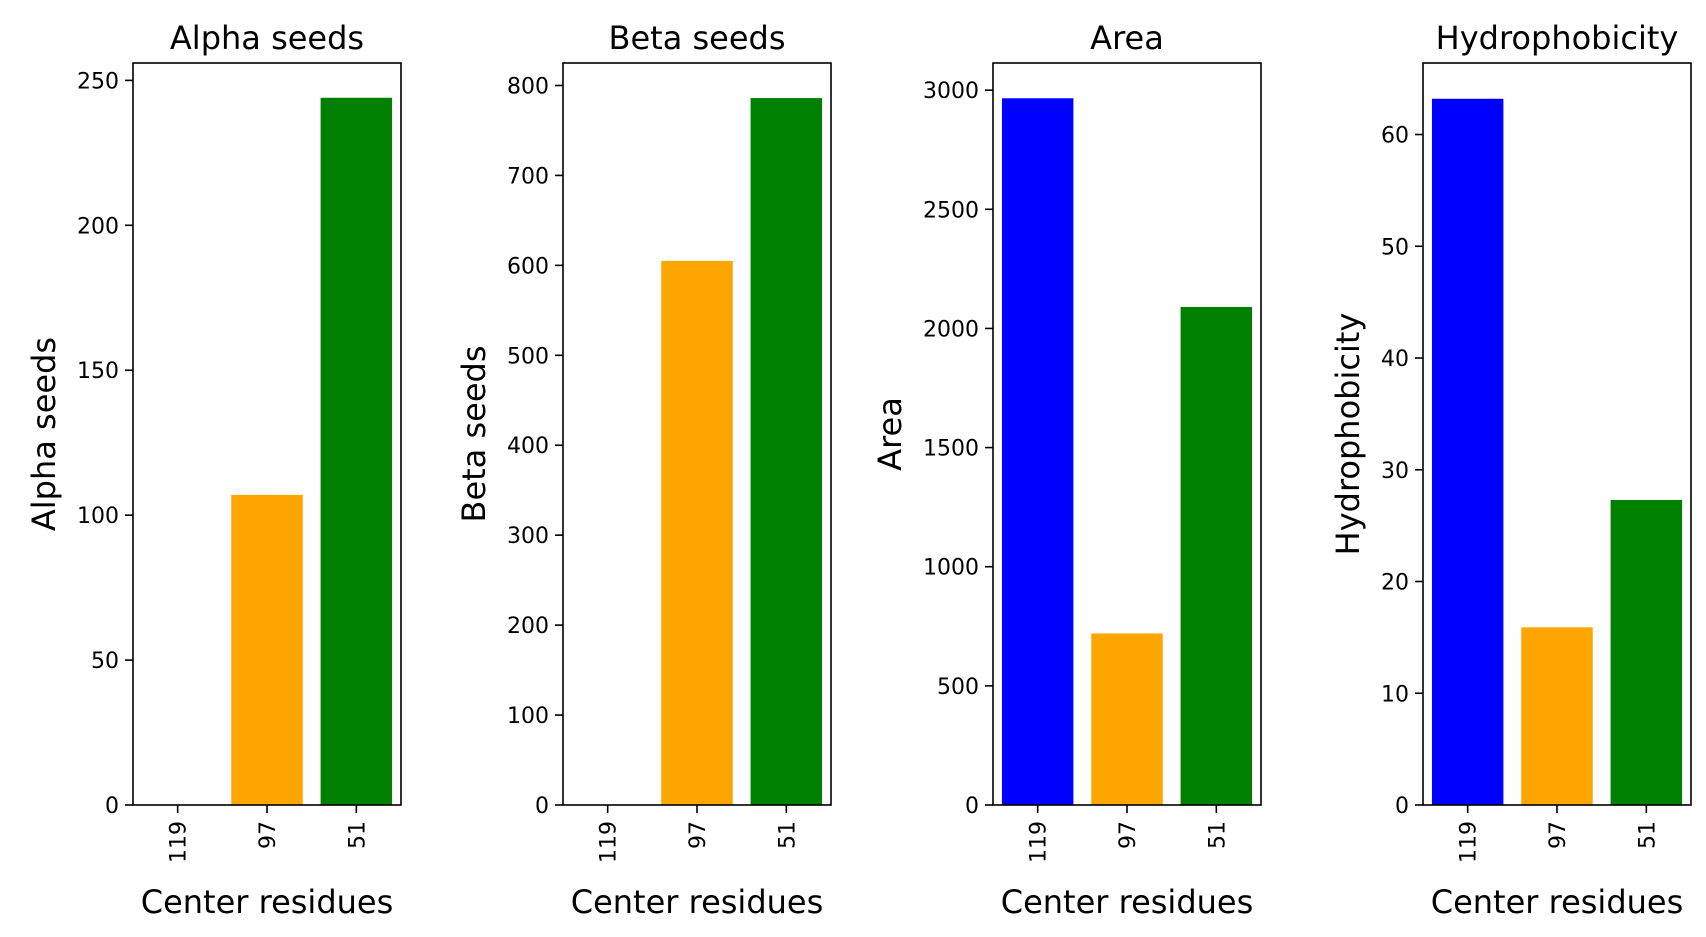 The width and height of the screenshot is (1706, 937). What do you see at coordinates (44, 434) in the screenshot?
I see `y-axis-label: Alpha seeds` at bounding box center [44, 434].